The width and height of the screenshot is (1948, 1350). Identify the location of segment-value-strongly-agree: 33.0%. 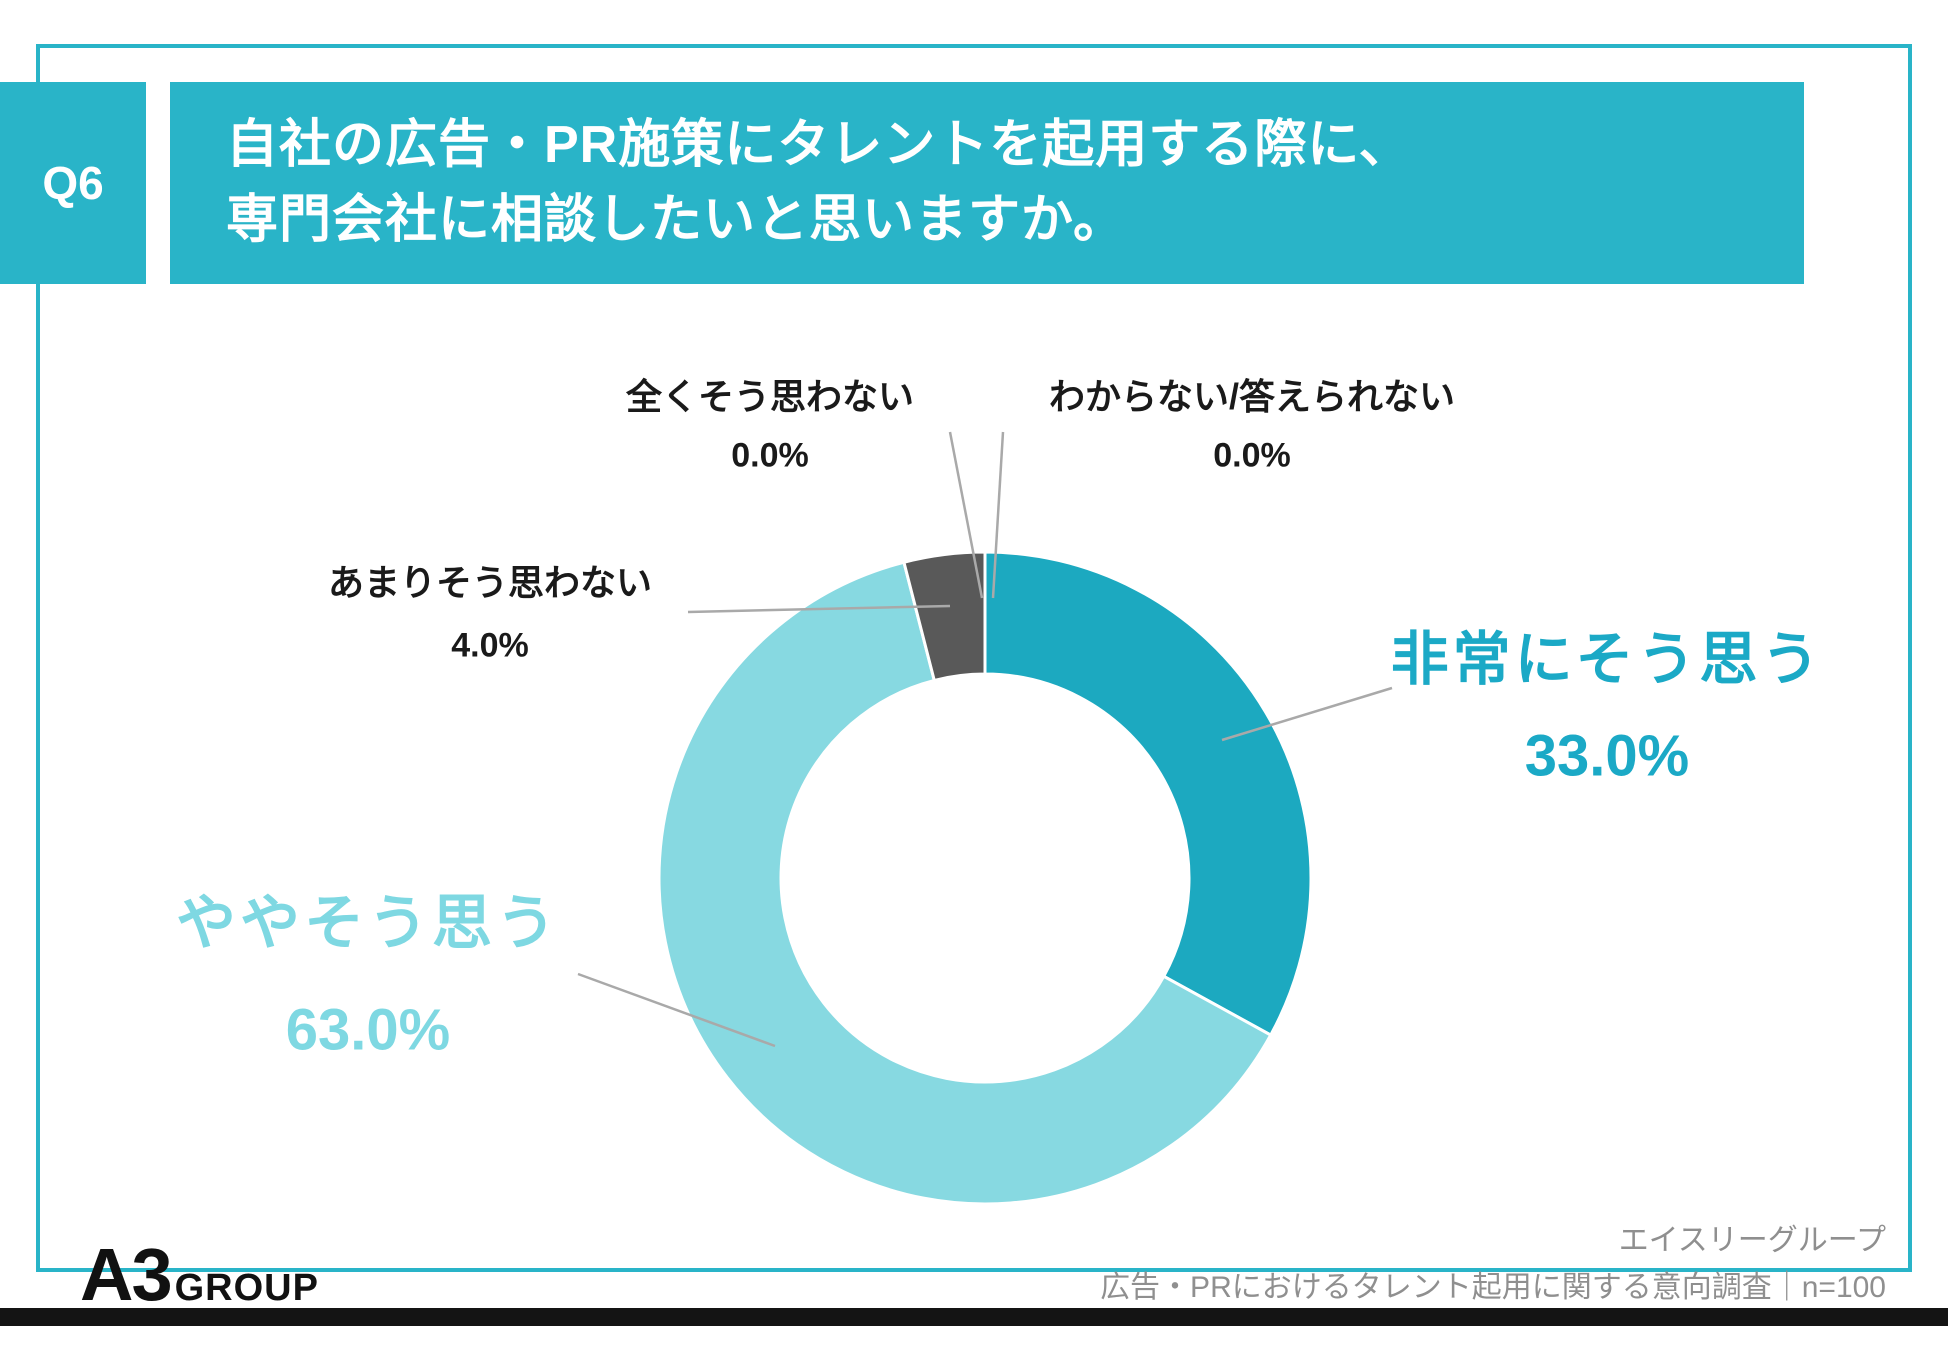
(1607, 756).